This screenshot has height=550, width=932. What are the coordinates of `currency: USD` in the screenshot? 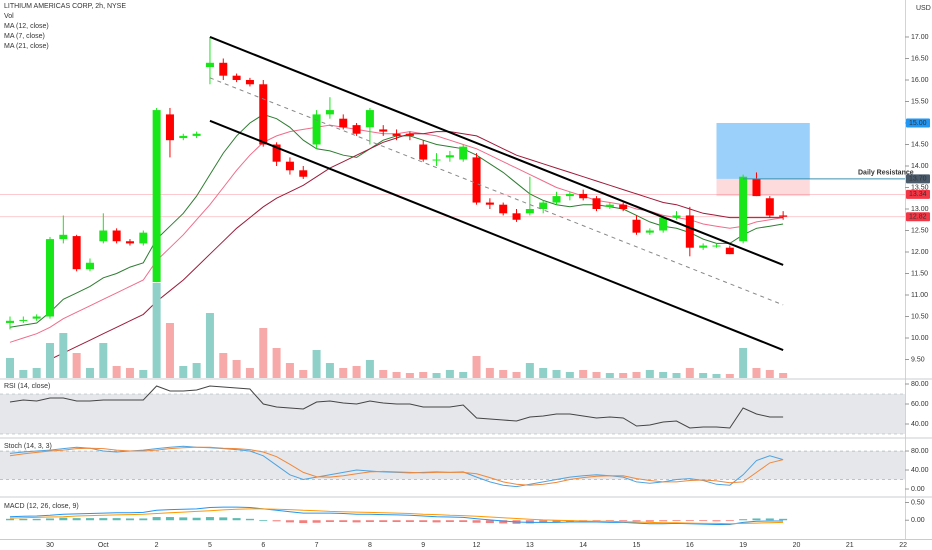 It's located at (923, 8).